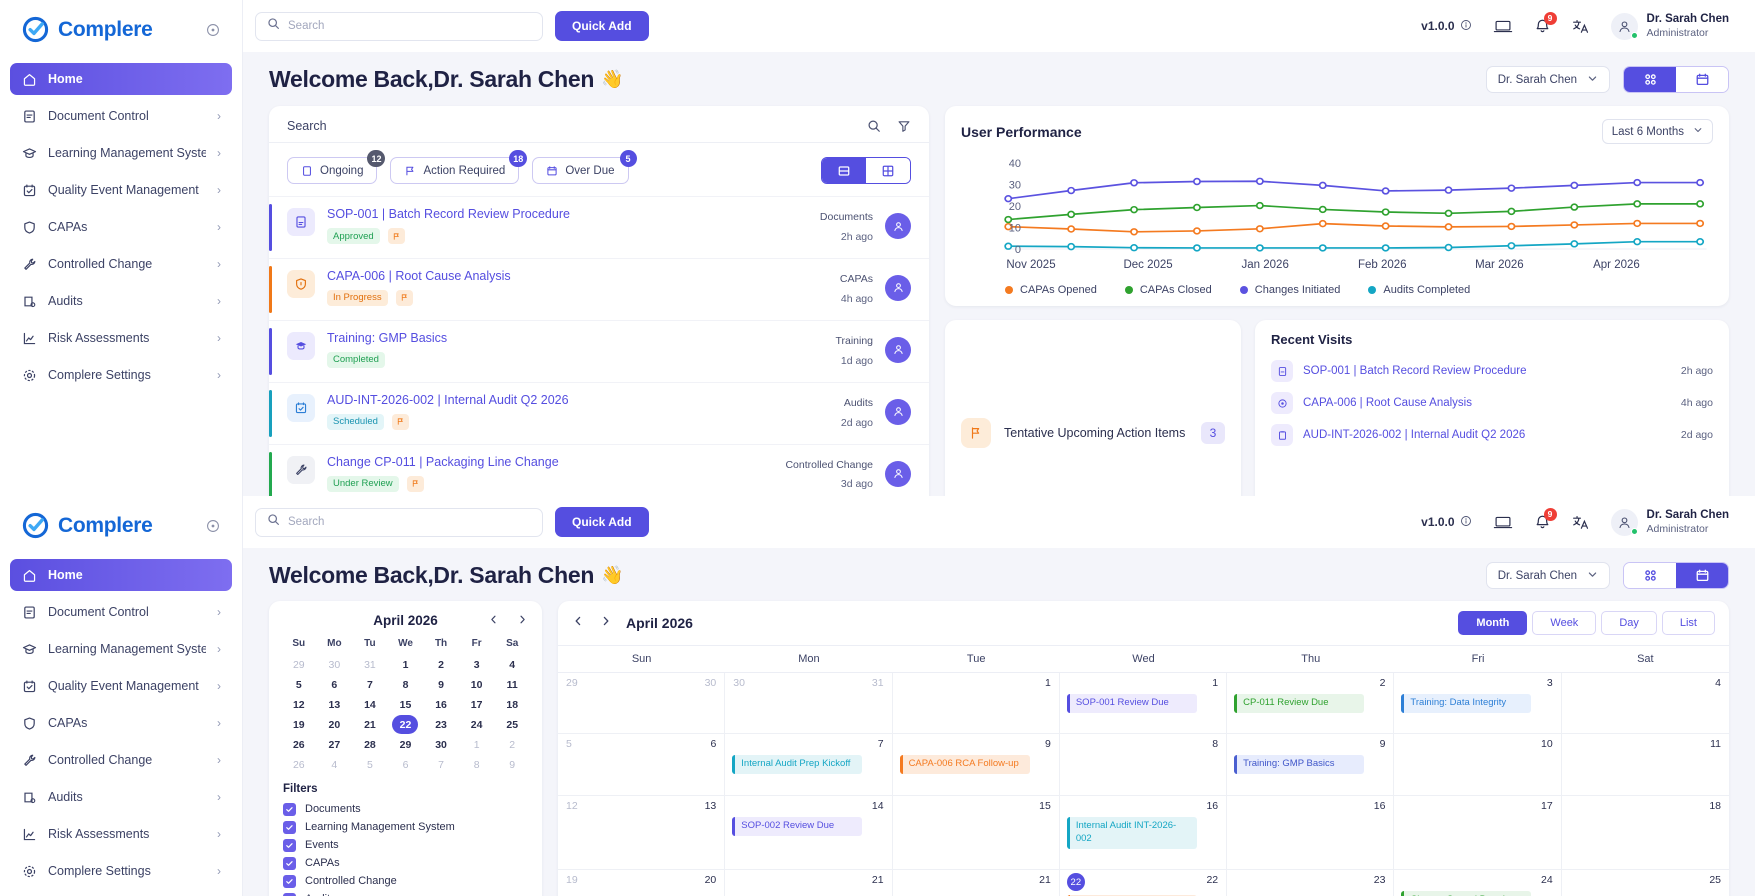 The width and height of the screenshot is (1755, 896). What do you see at coordinates (1299, 703) in the screenshot?
I see `calendar-event: CP-011 Review Due` at bounding box center [1299, 703].